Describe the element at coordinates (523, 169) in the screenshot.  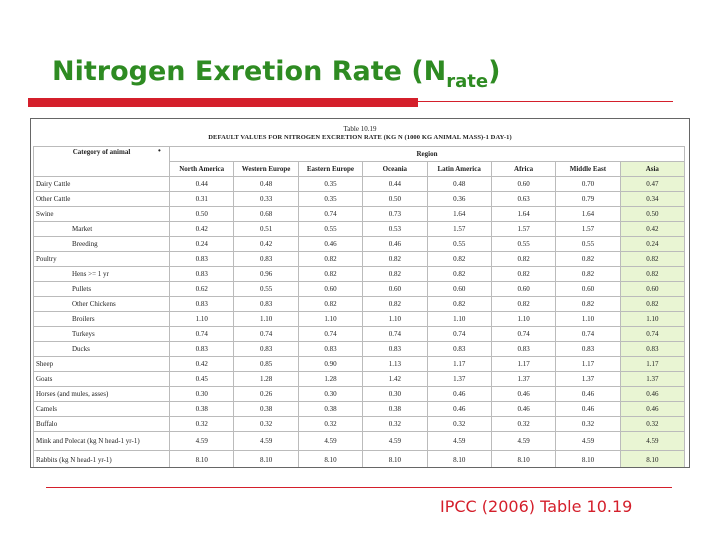
I see `region-column-header: Africa` at that location.